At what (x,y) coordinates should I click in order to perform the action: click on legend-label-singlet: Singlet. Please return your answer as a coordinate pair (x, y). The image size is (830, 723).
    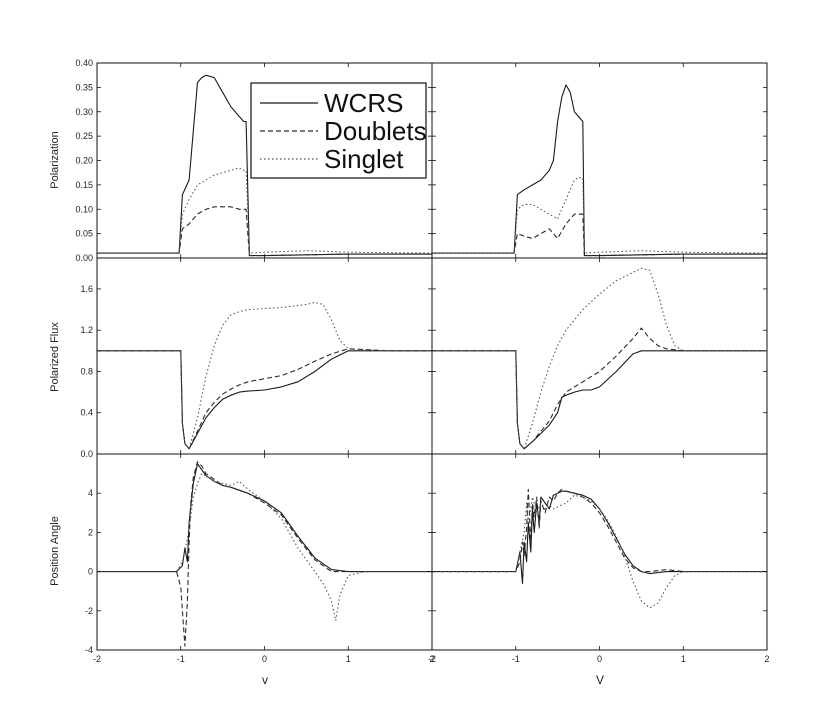
    Looking at the image, I should click on (364, 159).